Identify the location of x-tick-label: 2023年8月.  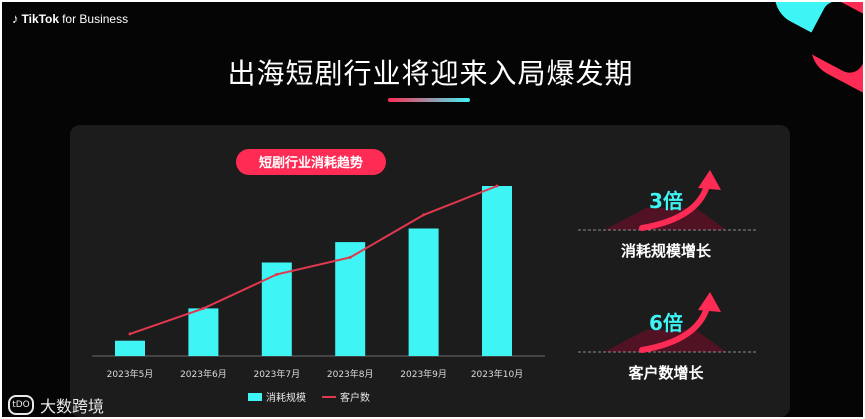
(350, 374).